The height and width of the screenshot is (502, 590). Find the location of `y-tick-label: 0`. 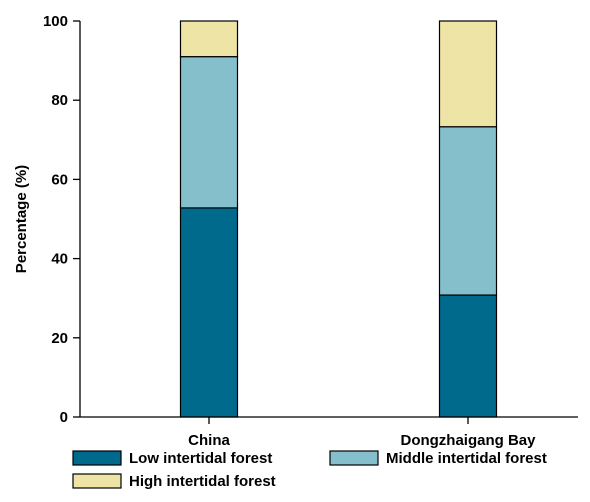

y-tick-label: 0 is located at coordinates (64, 417).